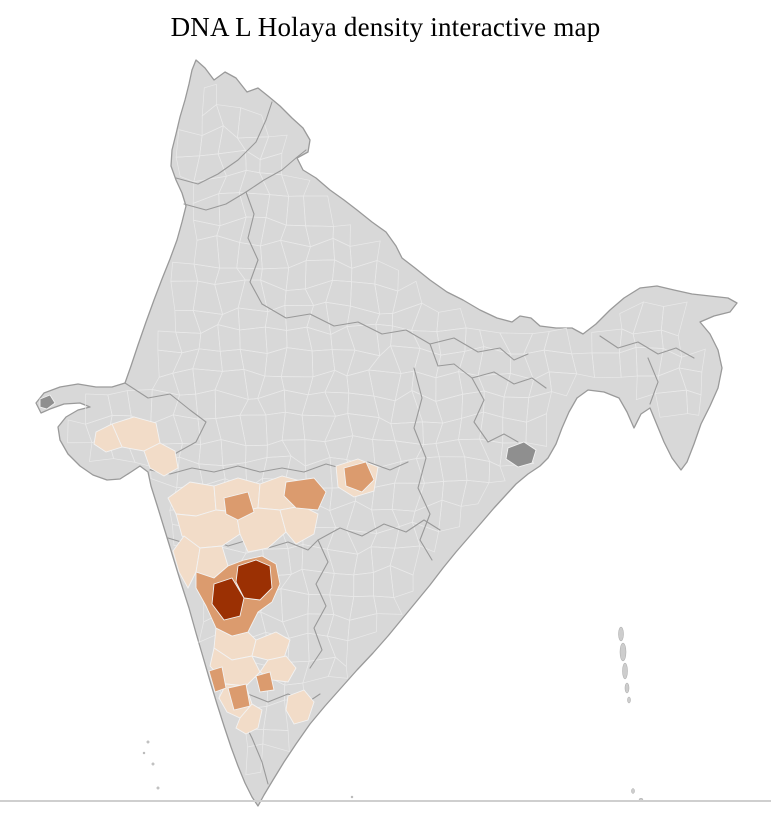  I want to click on district-region-md6, so click(239, 697).